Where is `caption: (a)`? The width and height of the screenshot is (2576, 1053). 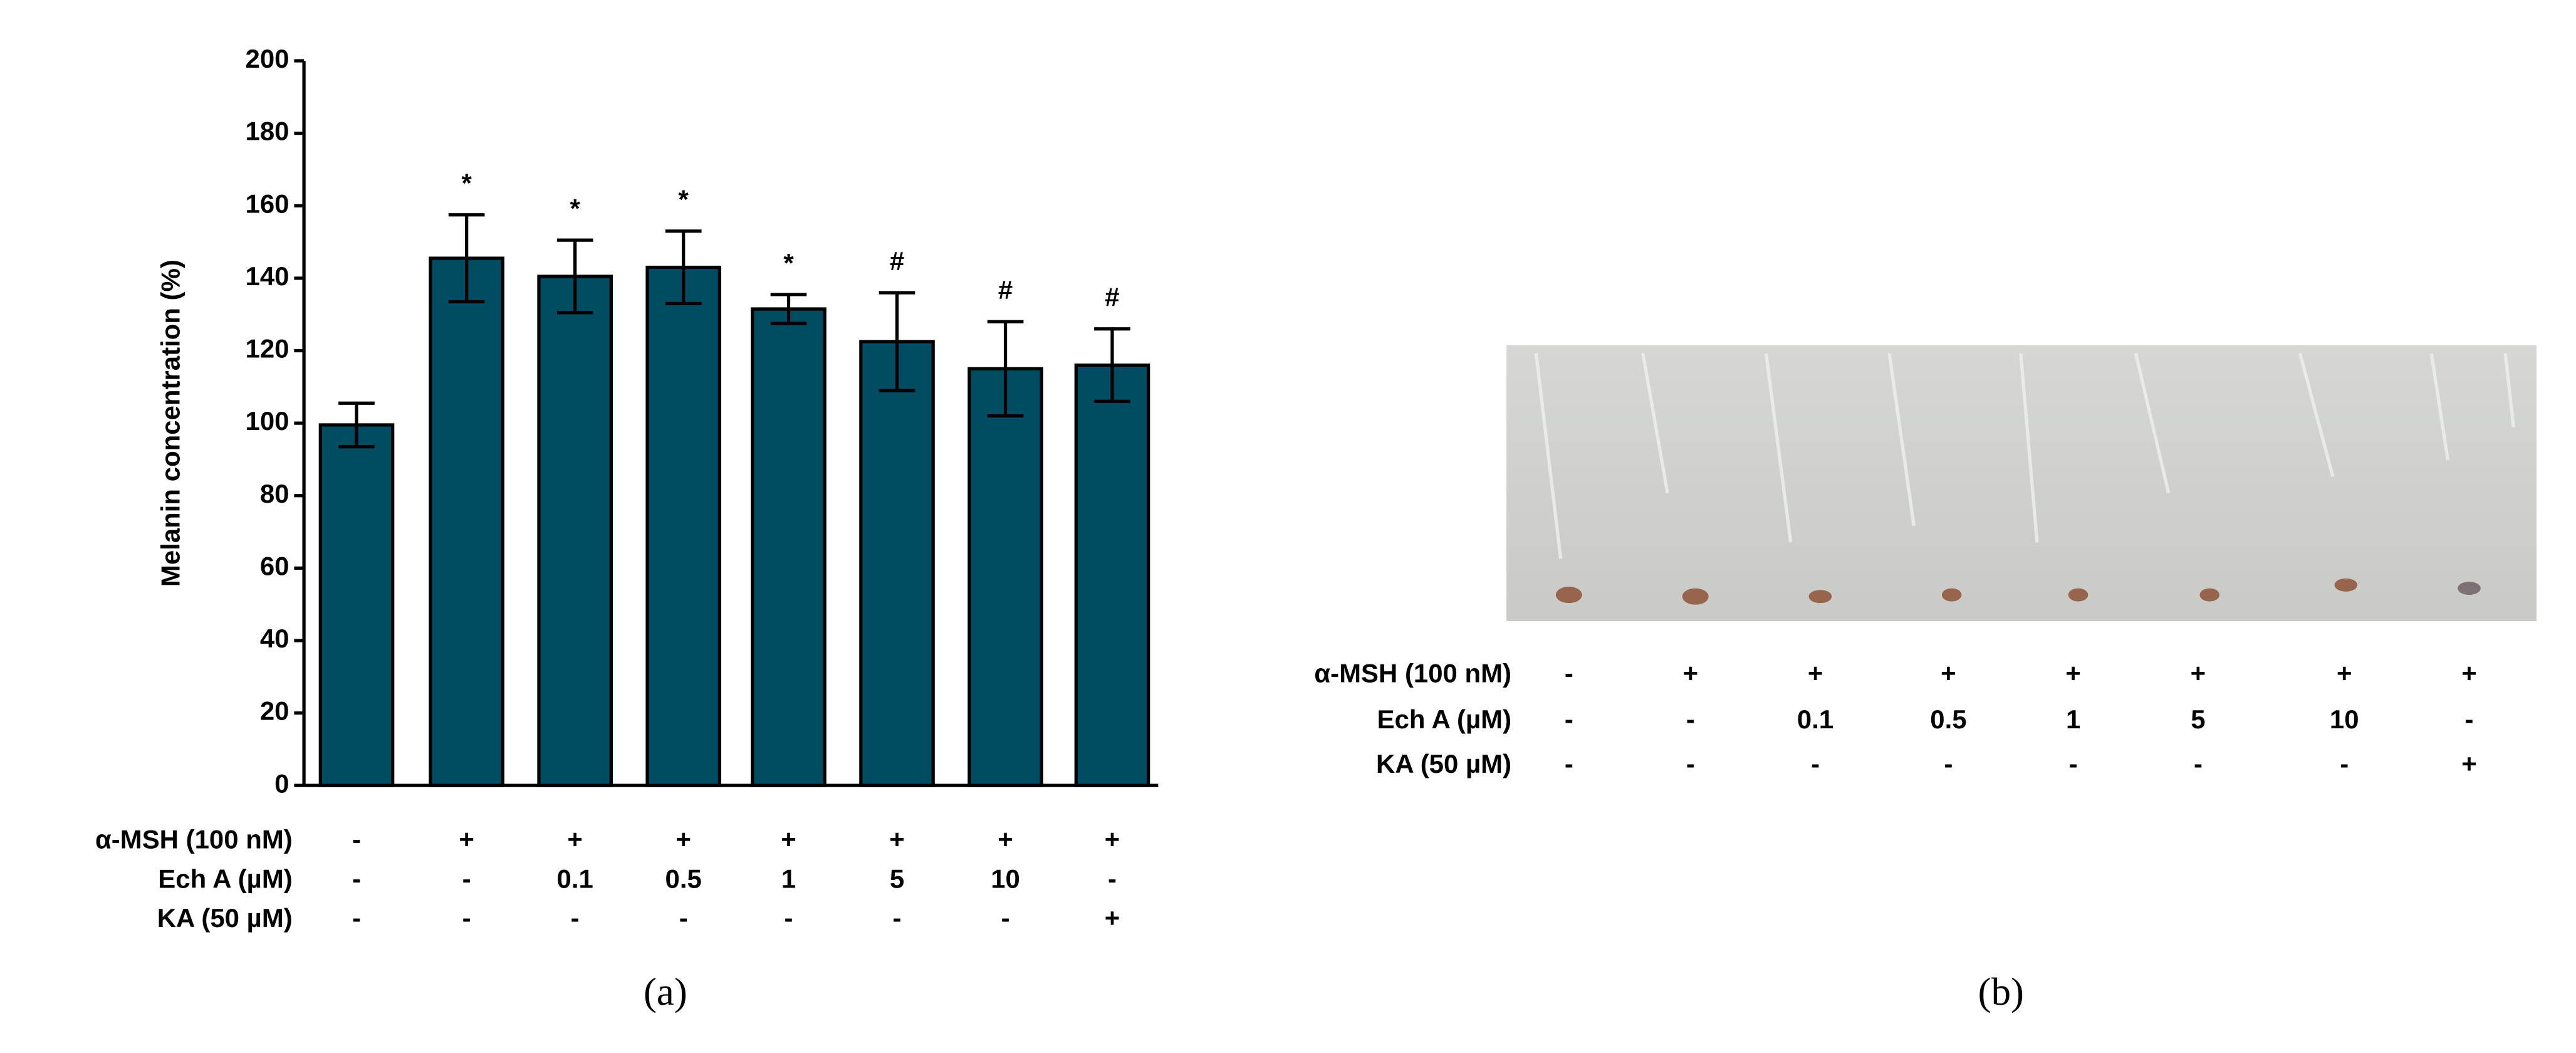
caption: (a) is located at coordinates (665, 992).